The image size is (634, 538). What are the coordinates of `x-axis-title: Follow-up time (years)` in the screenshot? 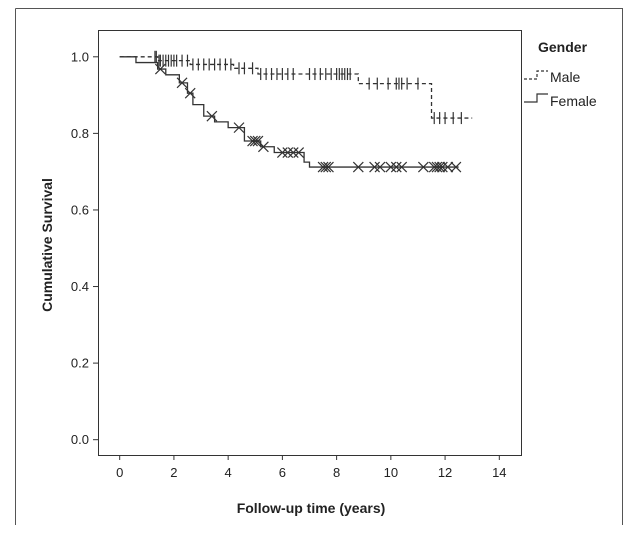 It's located at (311, 508).